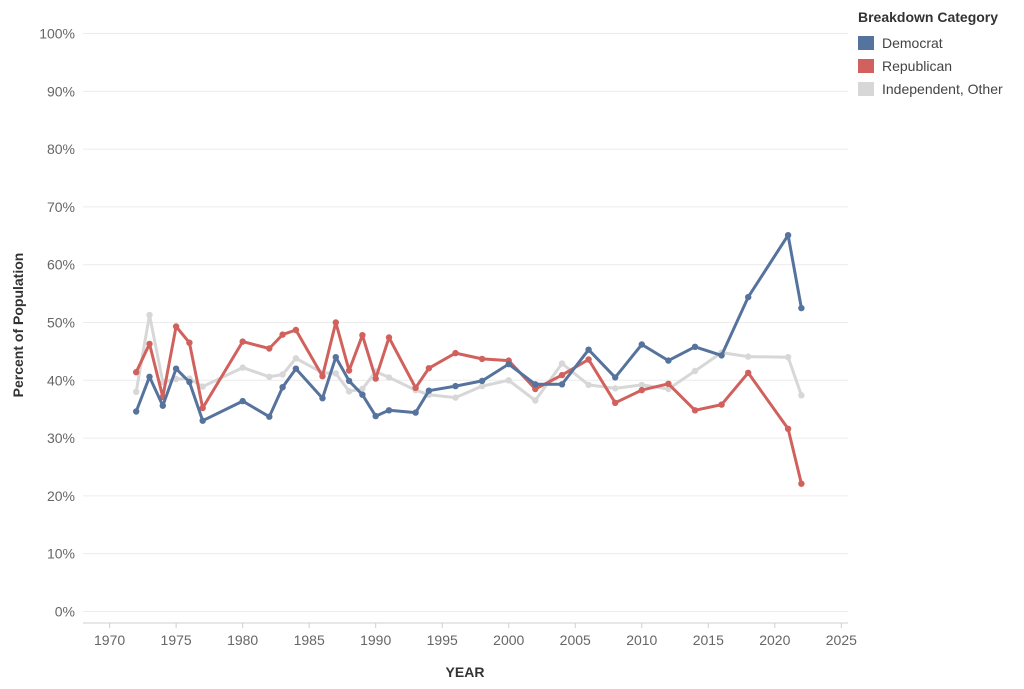 The width and height of the screenshot is (1024, 689). What do you see at coordinates (928, 17) in the screenshot?
I see `legend-title: Breakdown Category` at bounding box center [928, 17].